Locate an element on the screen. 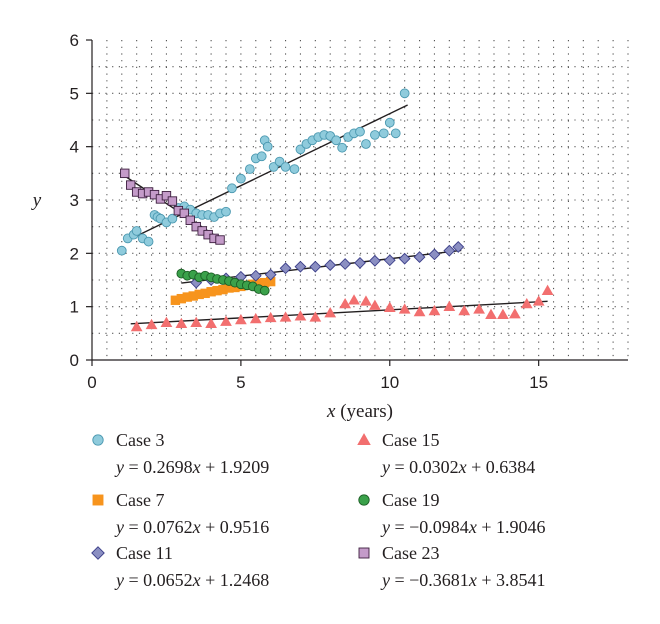 This screenshot has width=660, height=624. case-11-legend-marker is located at coordinates (98, 553).